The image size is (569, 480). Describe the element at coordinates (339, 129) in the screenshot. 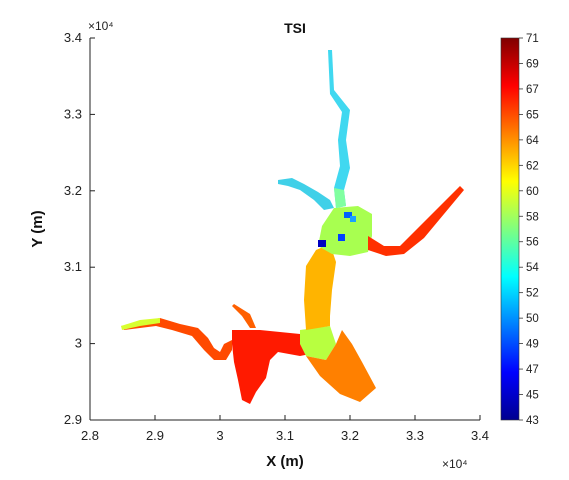

I see `north-channel` at that location.